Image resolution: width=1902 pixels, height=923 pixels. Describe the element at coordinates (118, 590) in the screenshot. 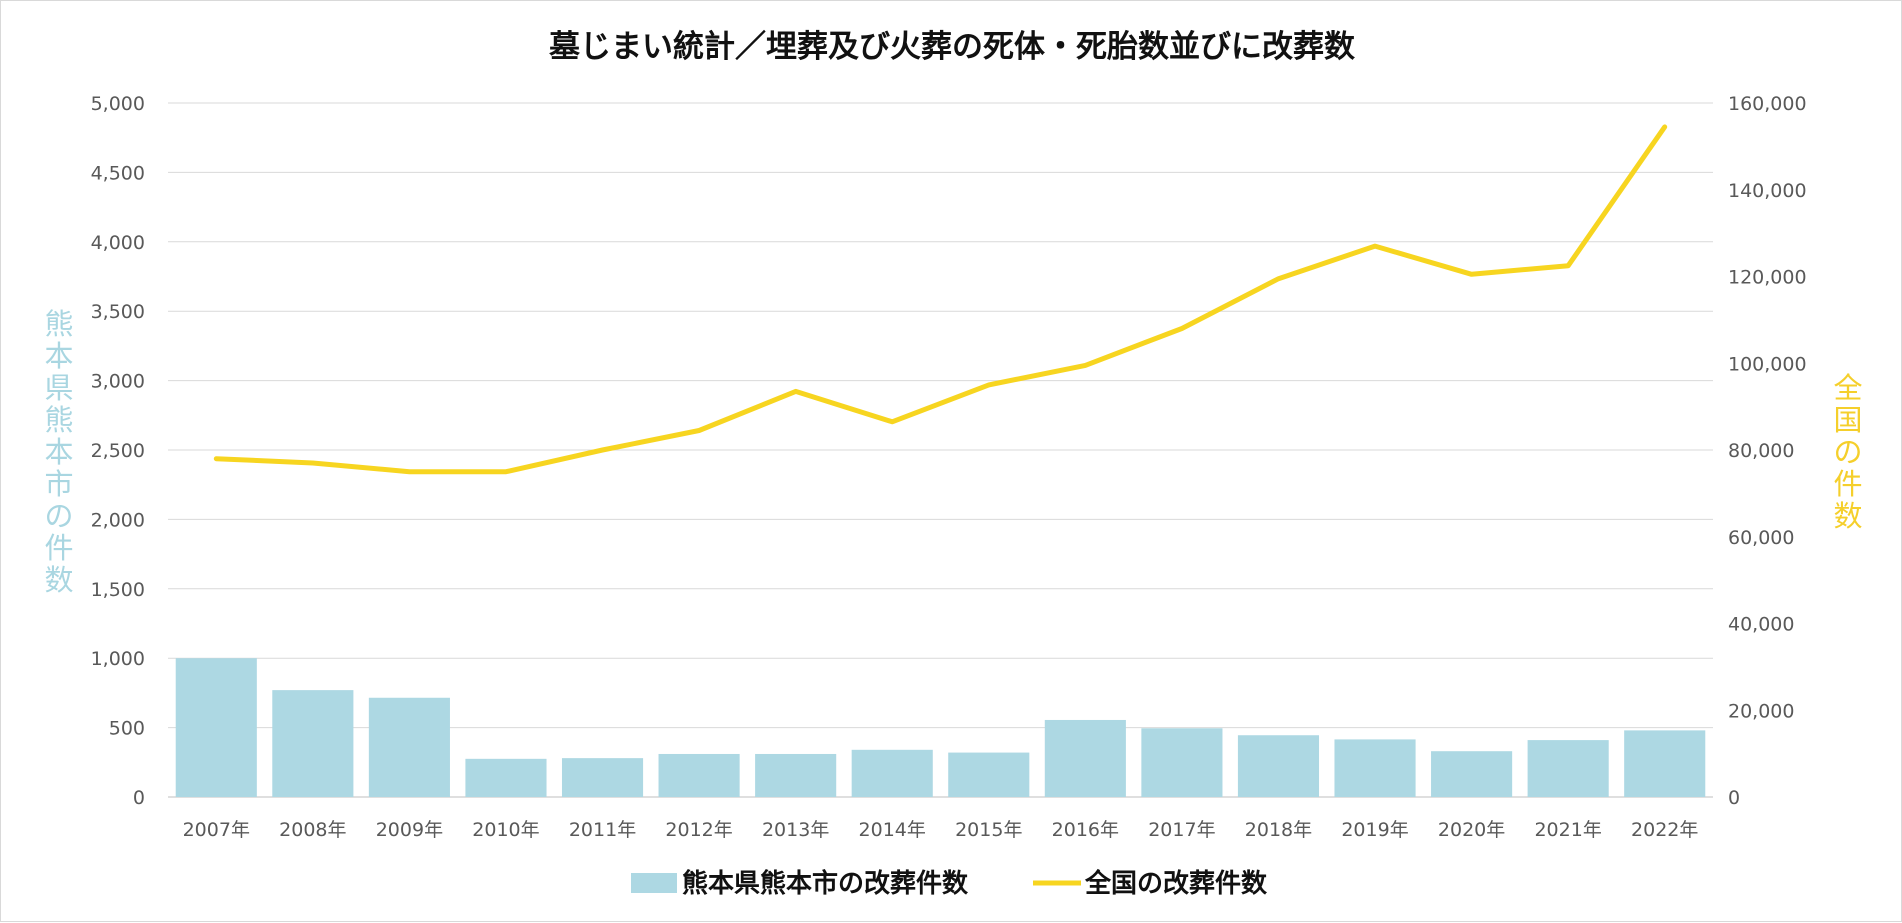

I see `left-tick-label: 1,500` at that location.